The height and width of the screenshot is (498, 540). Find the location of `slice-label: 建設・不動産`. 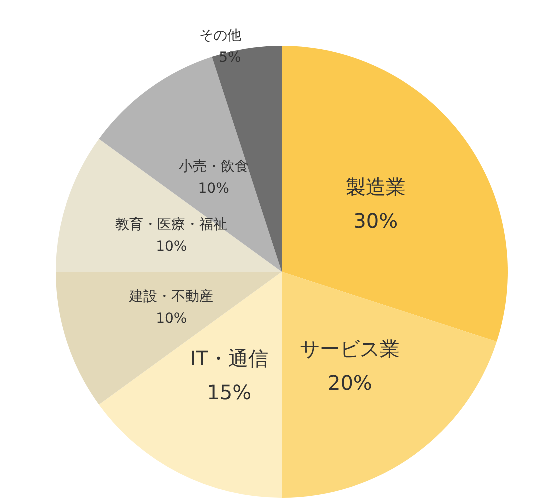

slice-label: 建設・不動産 is located at coordinates (171, 296).